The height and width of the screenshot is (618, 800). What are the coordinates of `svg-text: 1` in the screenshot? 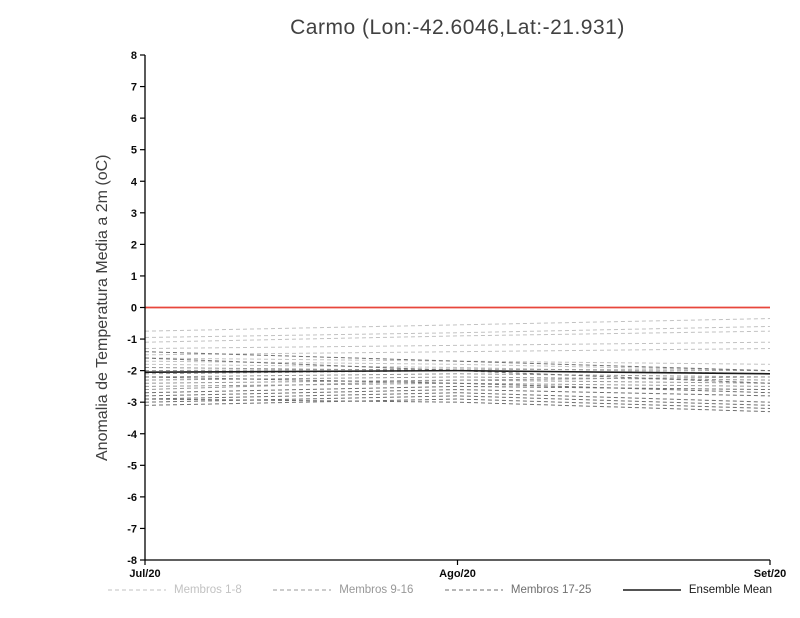 It's located at (134, 277).